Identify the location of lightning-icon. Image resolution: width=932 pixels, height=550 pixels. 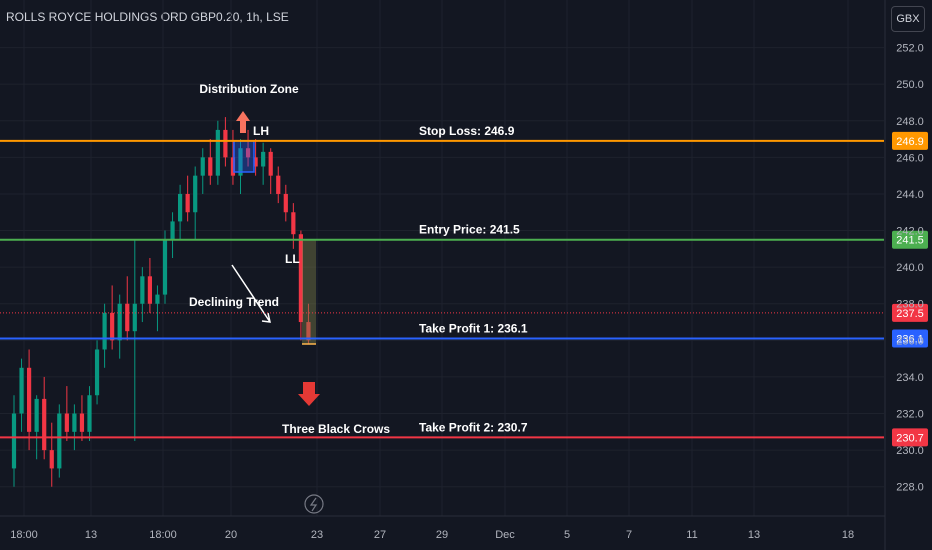
(314, 504).